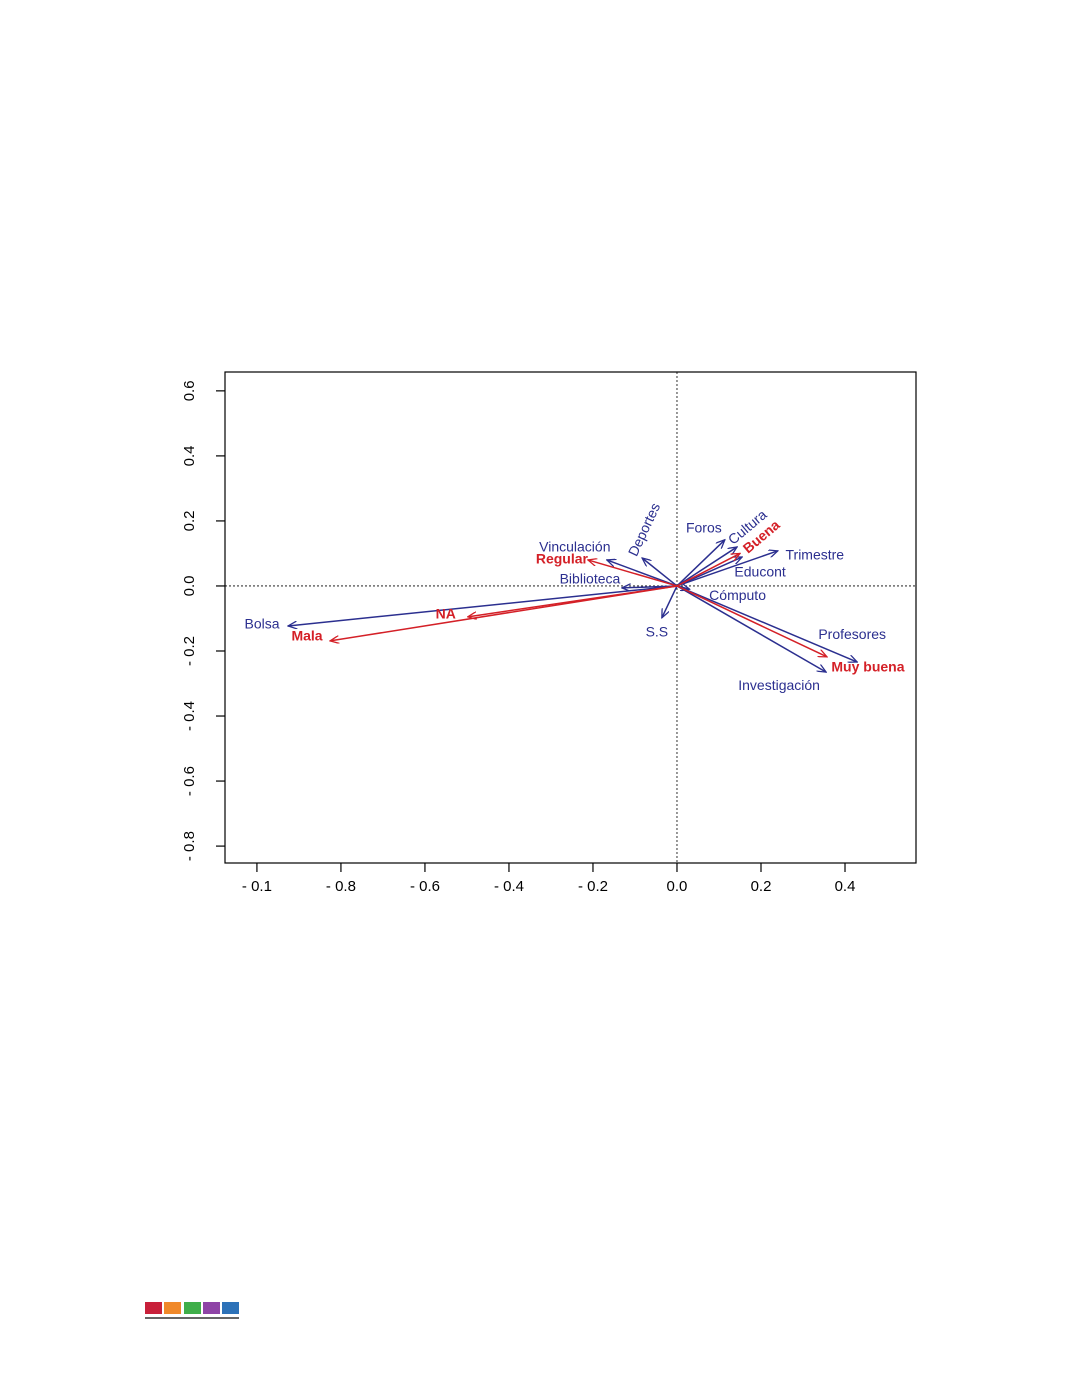 This screenshot has width=1071, height=1386. I want to click on vector-label: Profesores, so click(852, 634).